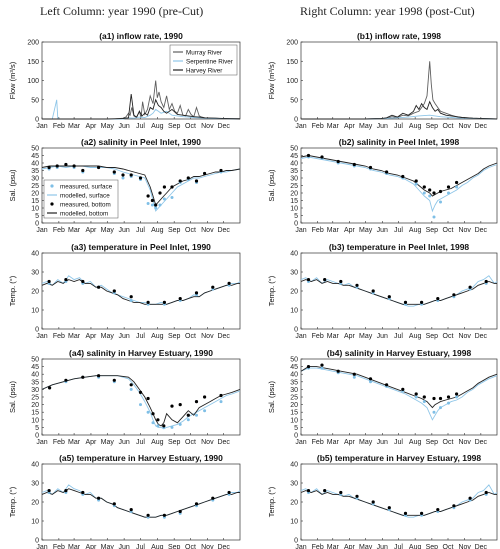  What do you see at coordinates (399, 387) in the screenshot?
I see `series-line-modelled_bottom` at bounding box center [399, 387].